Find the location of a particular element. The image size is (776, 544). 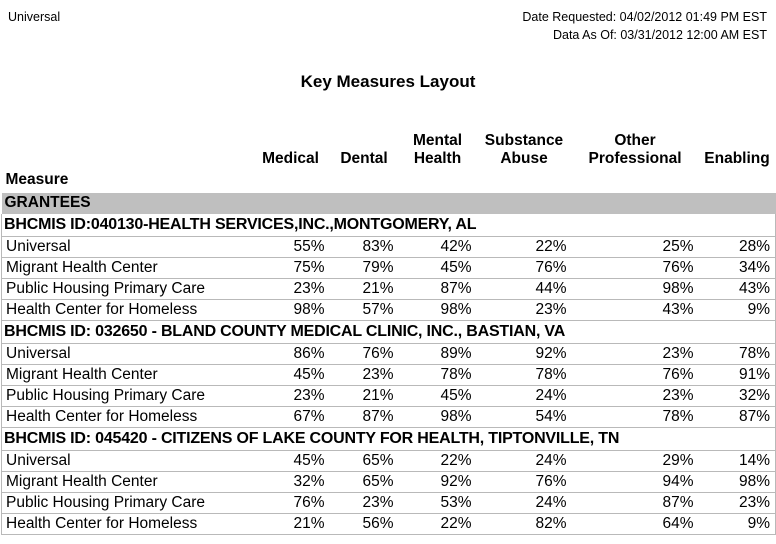

measure-value-cell: 57% is located at coordinates (364, 310).